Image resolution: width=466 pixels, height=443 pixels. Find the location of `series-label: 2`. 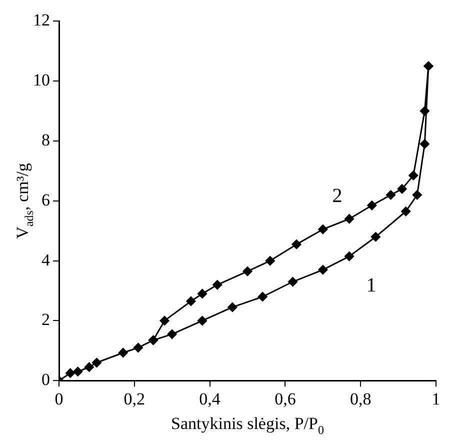

series-label: 2 is located at coordinates (337, 196).